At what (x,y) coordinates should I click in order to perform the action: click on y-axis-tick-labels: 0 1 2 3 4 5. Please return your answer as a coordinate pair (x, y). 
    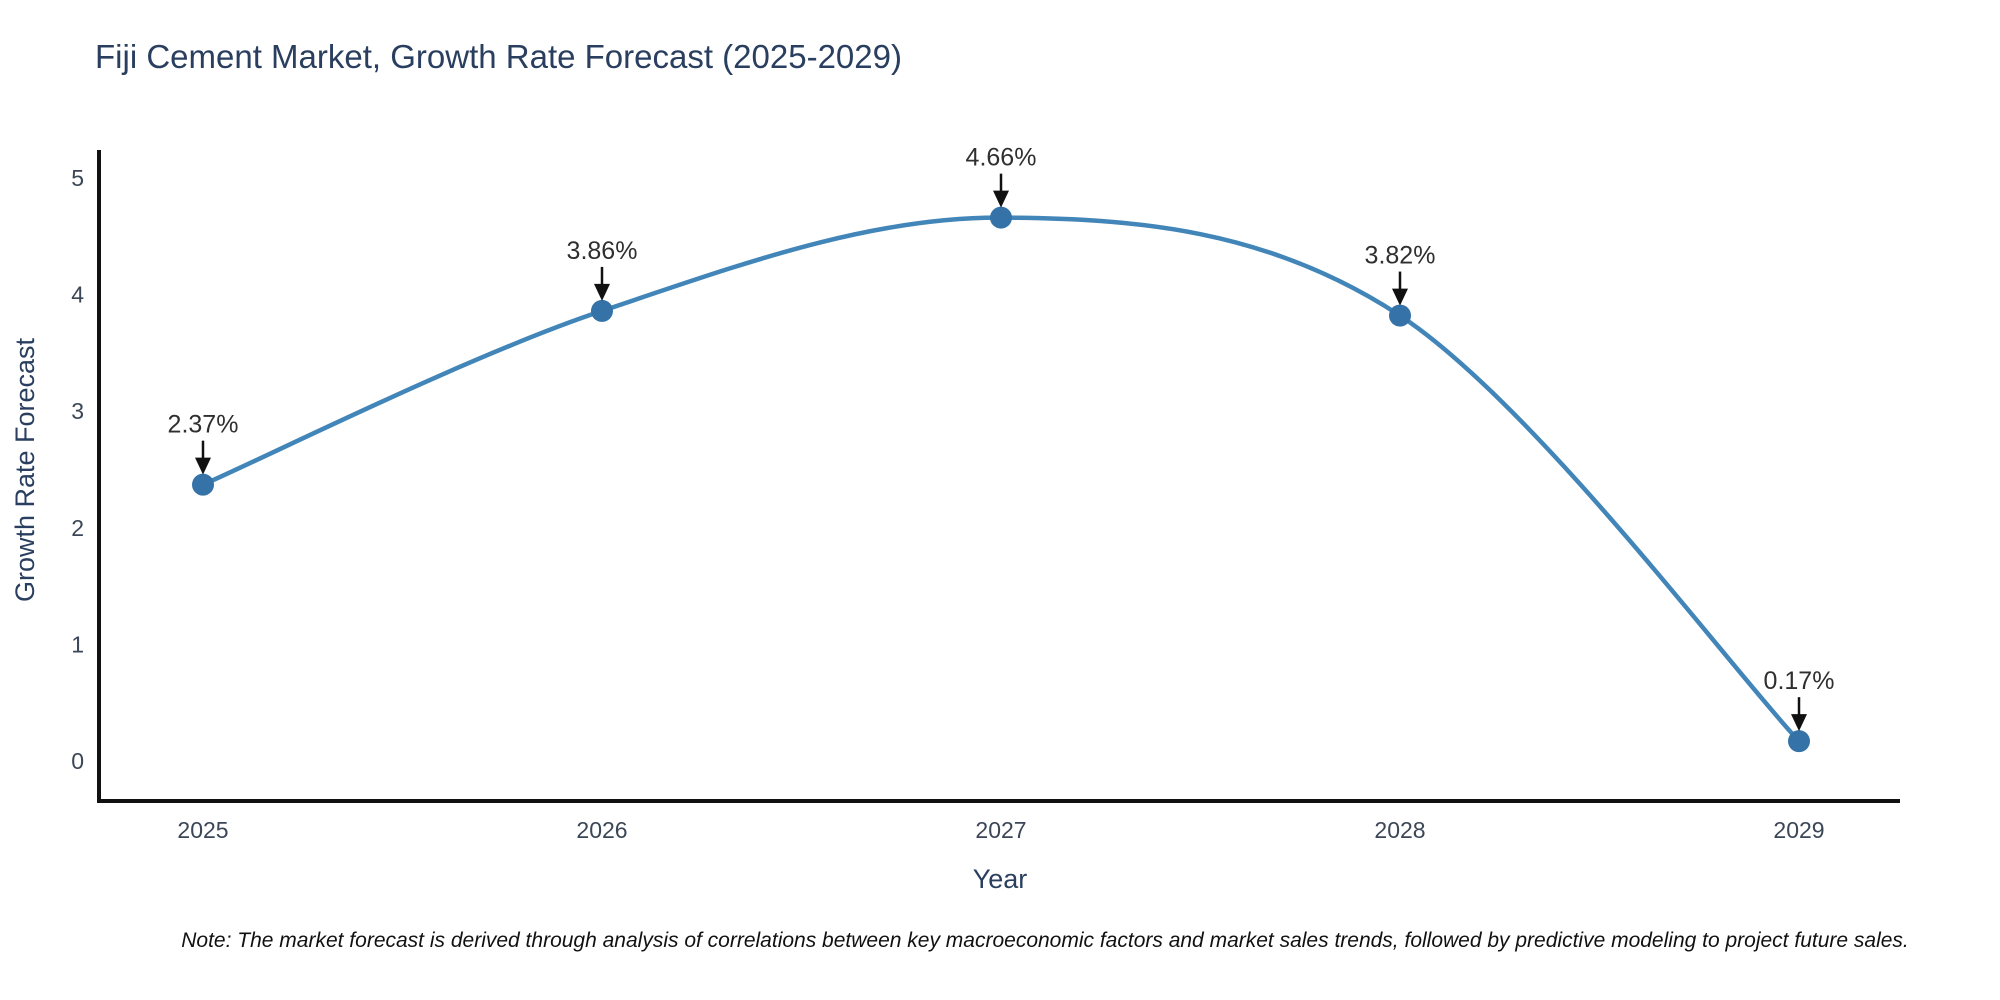
    Looking at the image, I should click on (77, 469).